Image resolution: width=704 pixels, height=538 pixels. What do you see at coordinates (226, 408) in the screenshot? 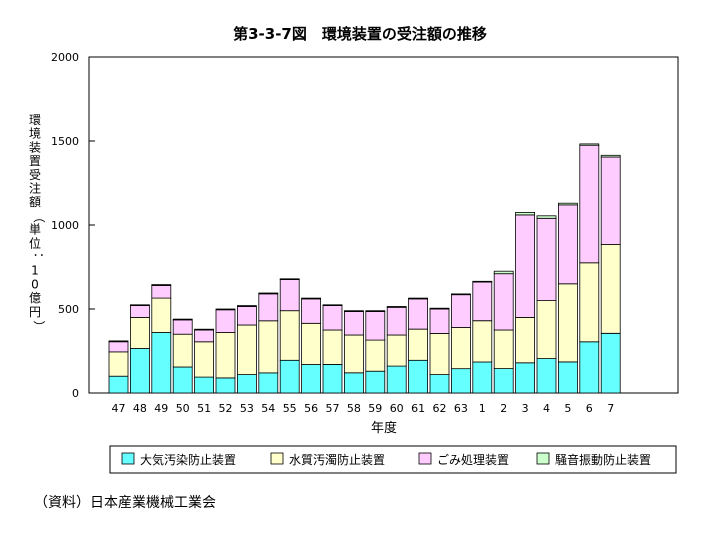
I see `x-tick-label: 52` at bounding box center [226, 408].